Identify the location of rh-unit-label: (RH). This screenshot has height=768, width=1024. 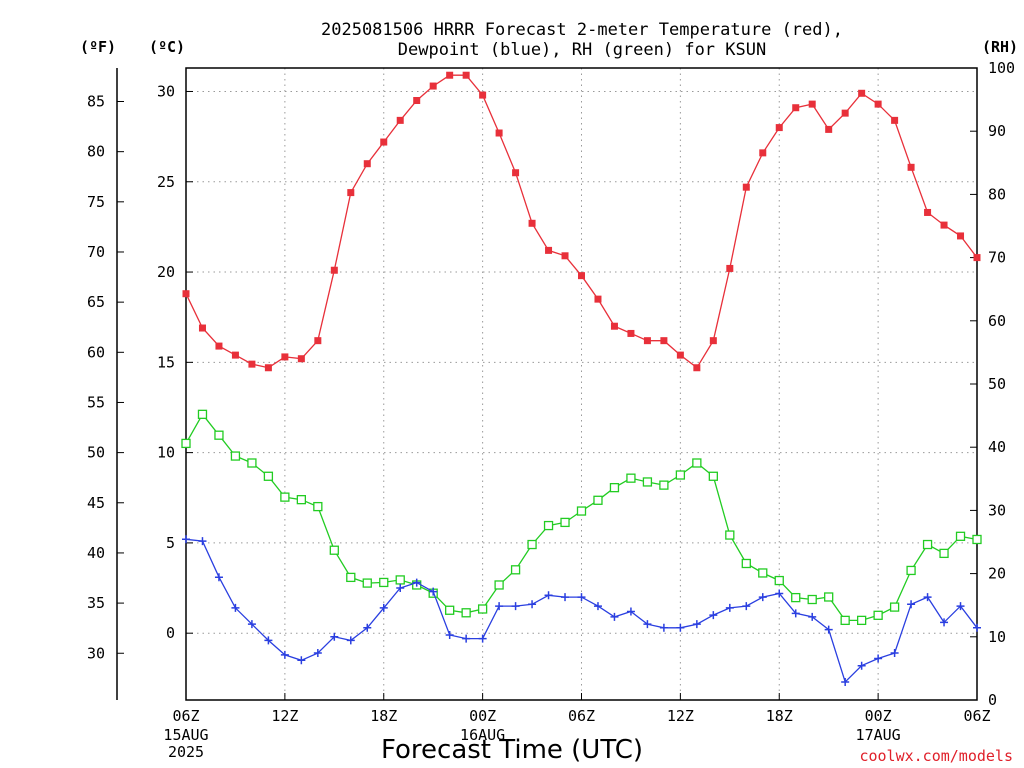
(1000, 47).